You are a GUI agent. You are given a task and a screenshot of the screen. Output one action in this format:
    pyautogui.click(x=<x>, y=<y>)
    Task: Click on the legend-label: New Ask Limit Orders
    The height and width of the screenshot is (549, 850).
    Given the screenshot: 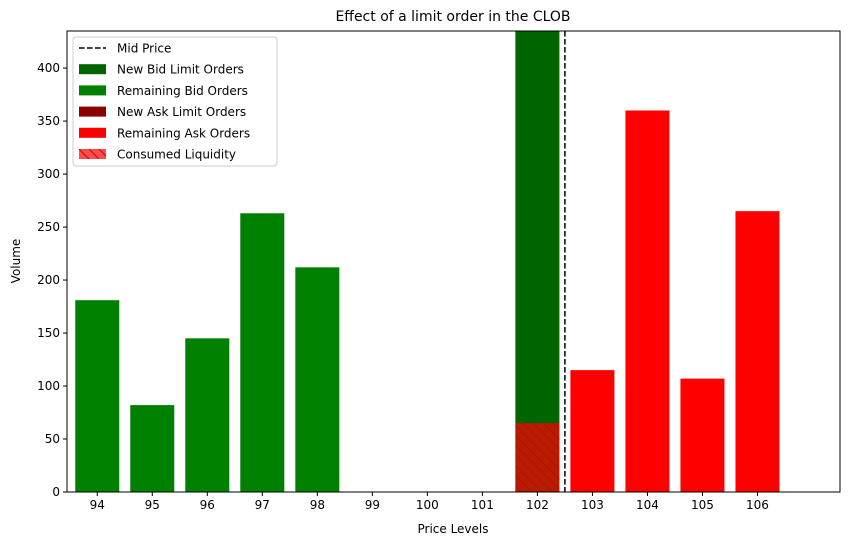 What is the action you would take?
    pyautogui.click(x=181, y=112)
    